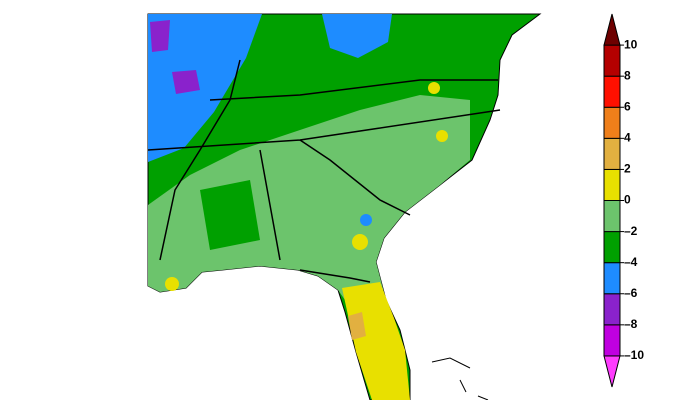 The height and width of the screenshot is (400, 688). I want to click on colorbar: –10 –8 –6 –4 –2 0 2 4 6 8 10, so click(623, 200).